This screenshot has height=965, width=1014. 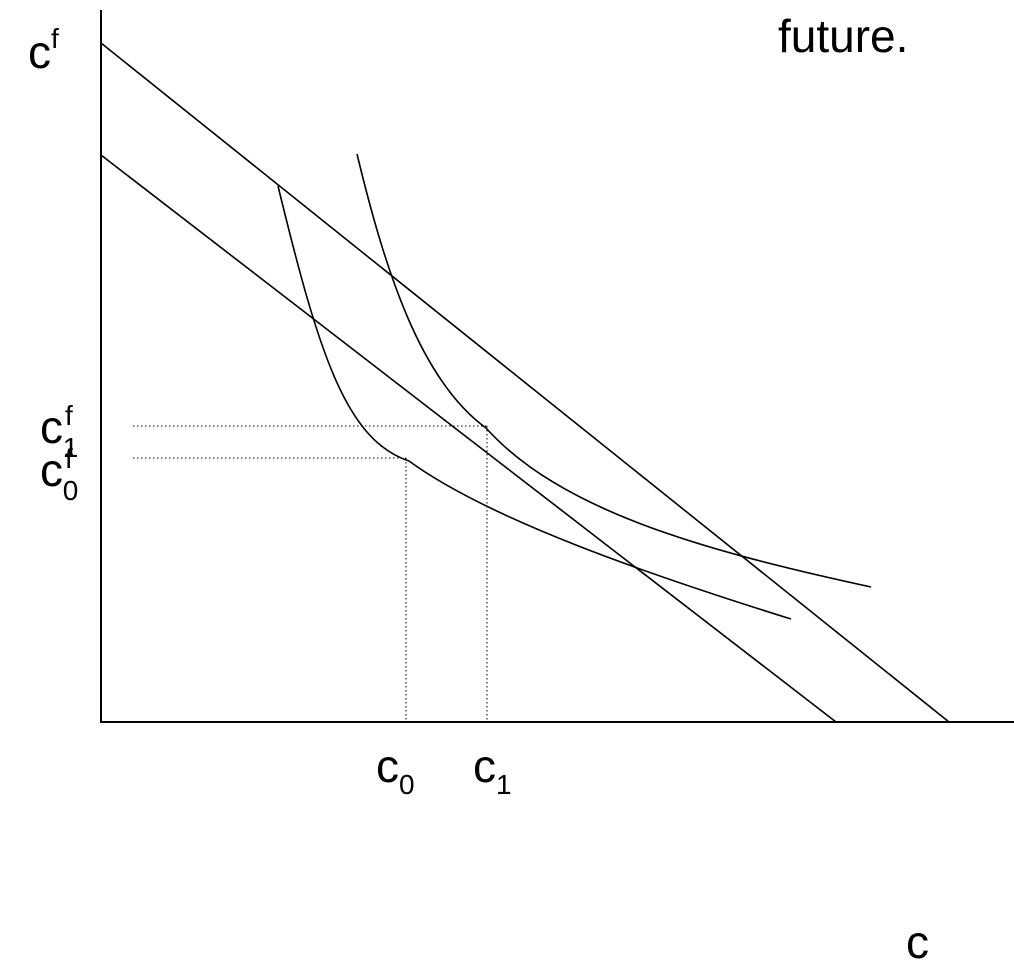 What do you see at coordinates (43, 50) in the screenshot?
I see `y-axis-label: cf` at bounding box center [43, 50].